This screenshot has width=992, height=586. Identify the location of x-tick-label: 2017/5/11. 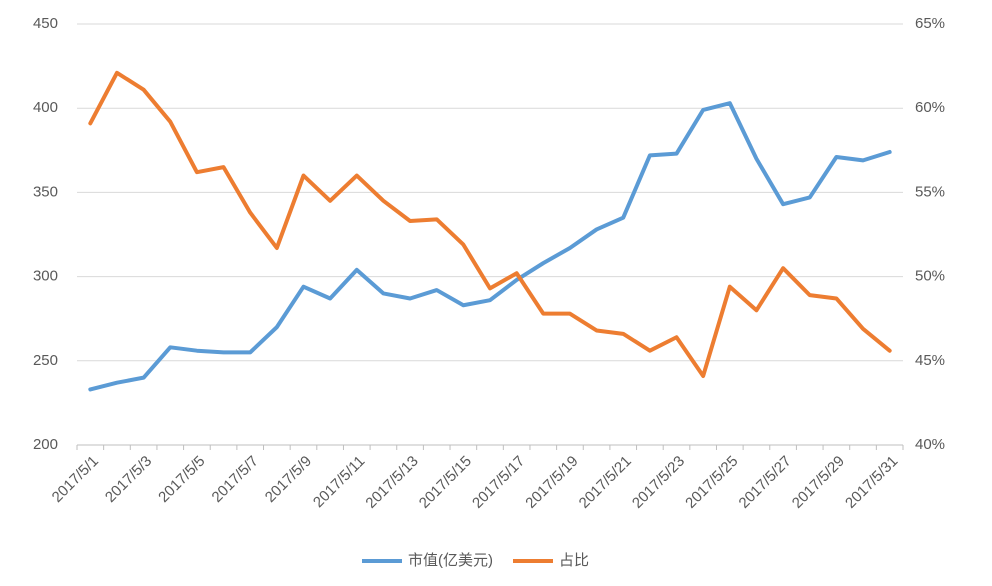
(339, 482).